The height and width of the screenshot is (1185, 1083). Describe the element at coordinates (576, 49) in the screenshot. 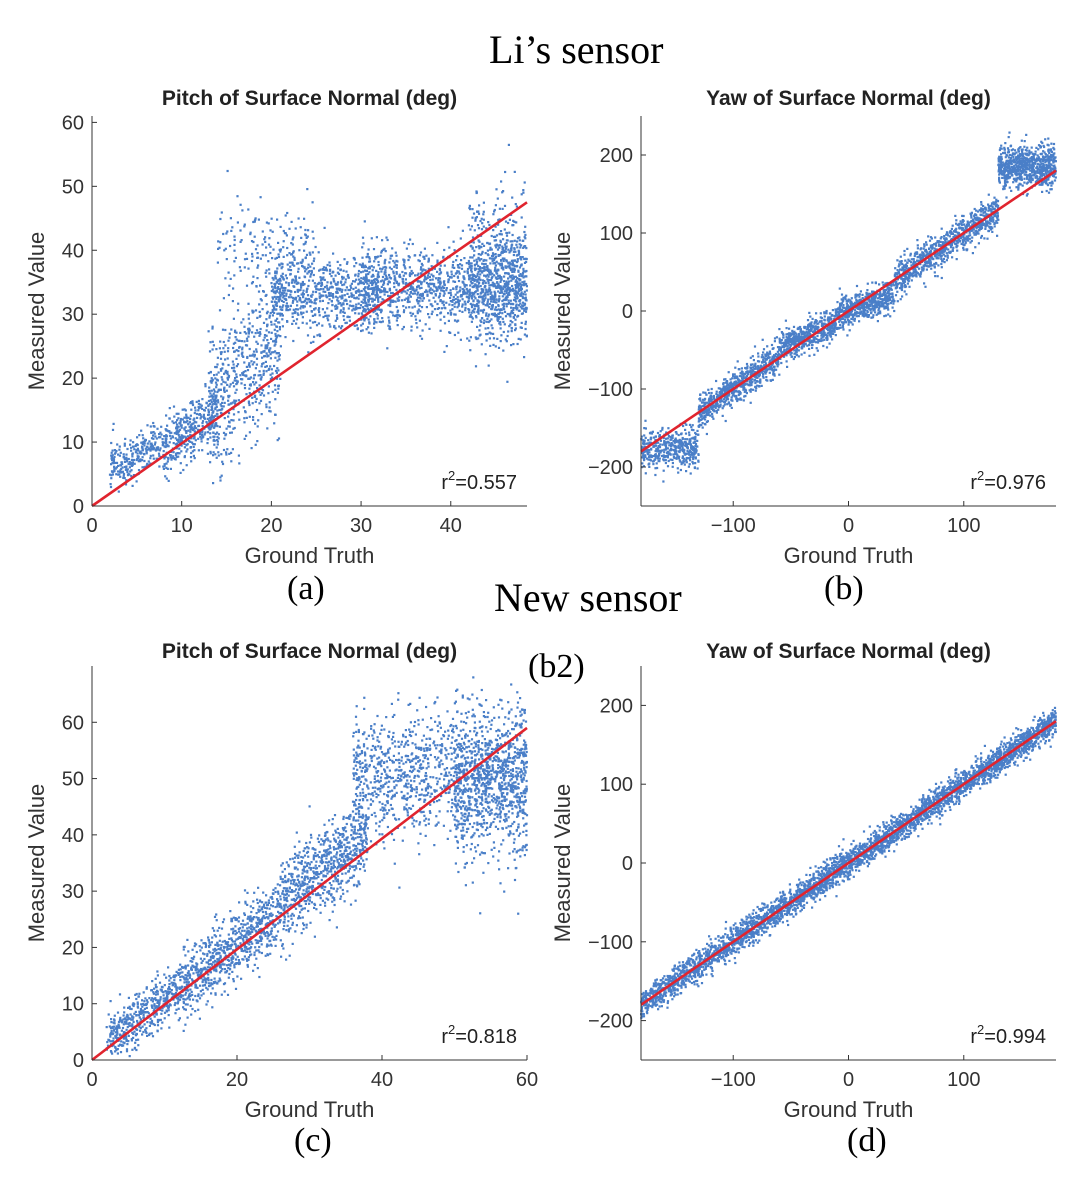

I see `group-title-li-sensor: Li’s sensor` at that location.